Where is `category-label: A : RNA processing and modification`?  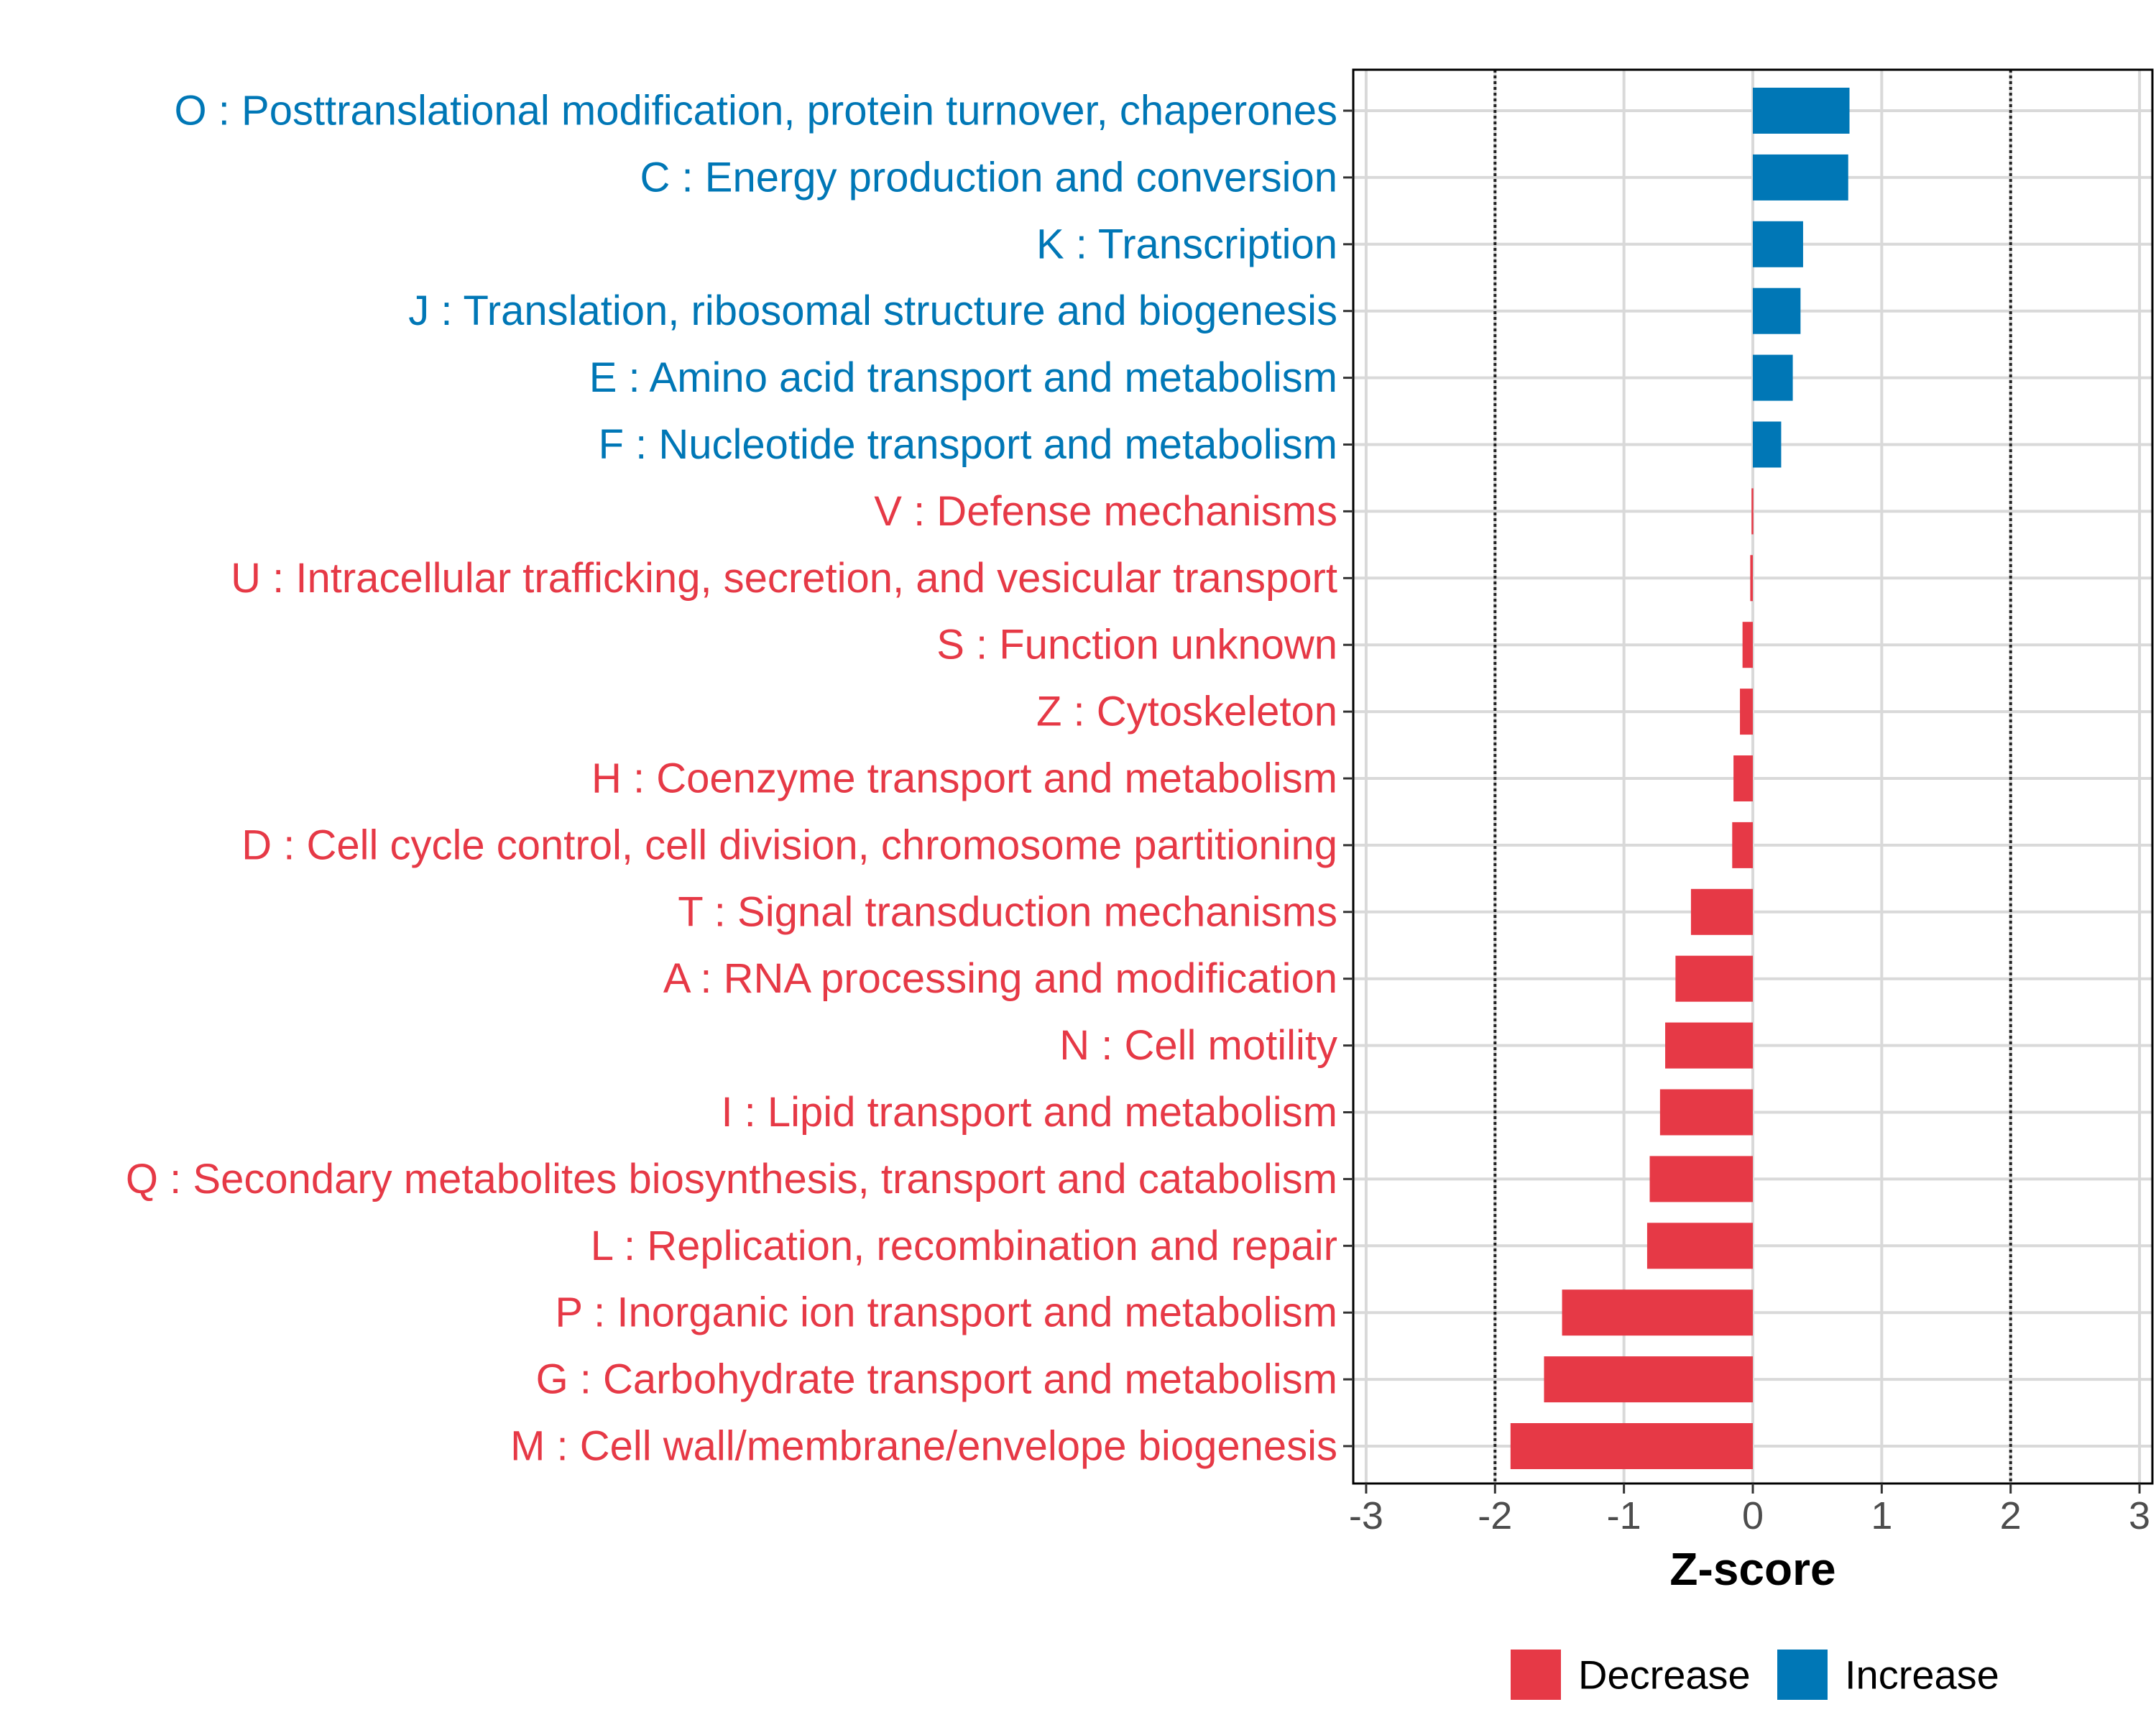
category-label: A : RNA processing and modification is located at coordinates (1000, 978).